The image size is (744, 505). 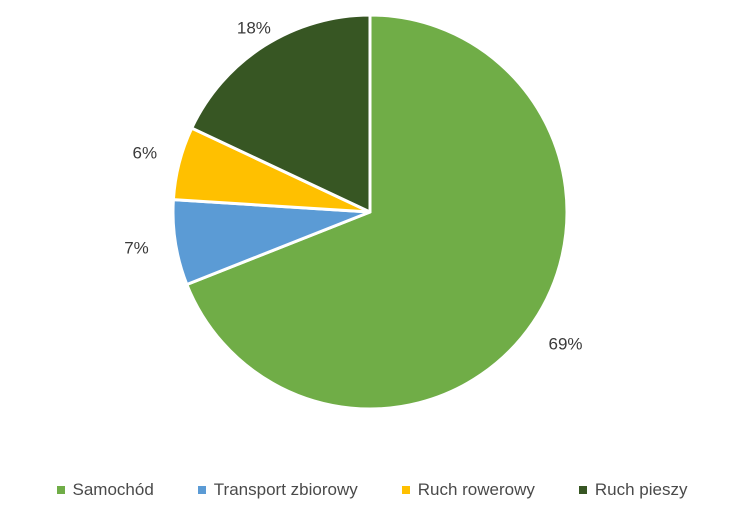 What do you see at coordinates (60, 490) in the screenshot?
I see `legend-swatch-samochod` at bounding box center [60, 490].